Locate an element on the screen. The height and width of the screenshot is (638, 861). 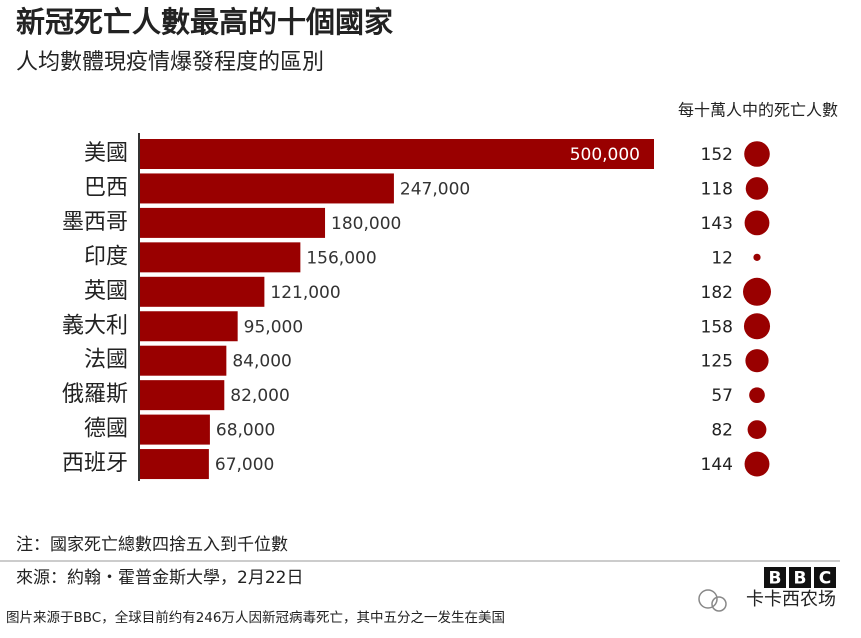
value-label: 95,000 is located at coordinates (273, 327).